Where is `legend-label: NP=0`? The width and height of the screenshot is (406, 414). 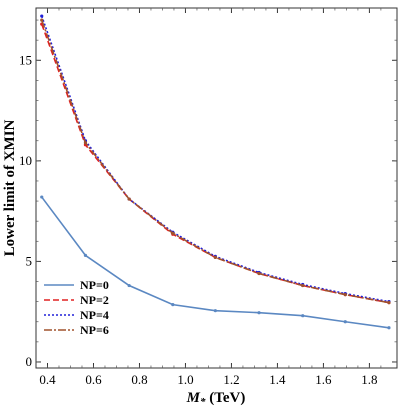
legend-label: NP=0 is located at coordinates (94, 285).